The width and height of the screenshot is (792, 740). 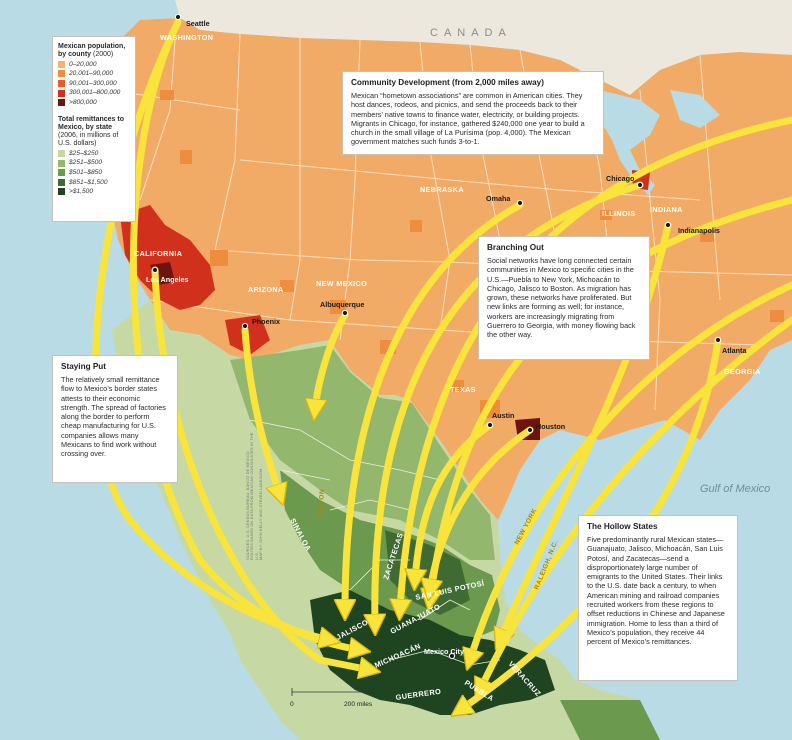 I want to click on city-chicago: Chicago, so click(x=620, y=178).